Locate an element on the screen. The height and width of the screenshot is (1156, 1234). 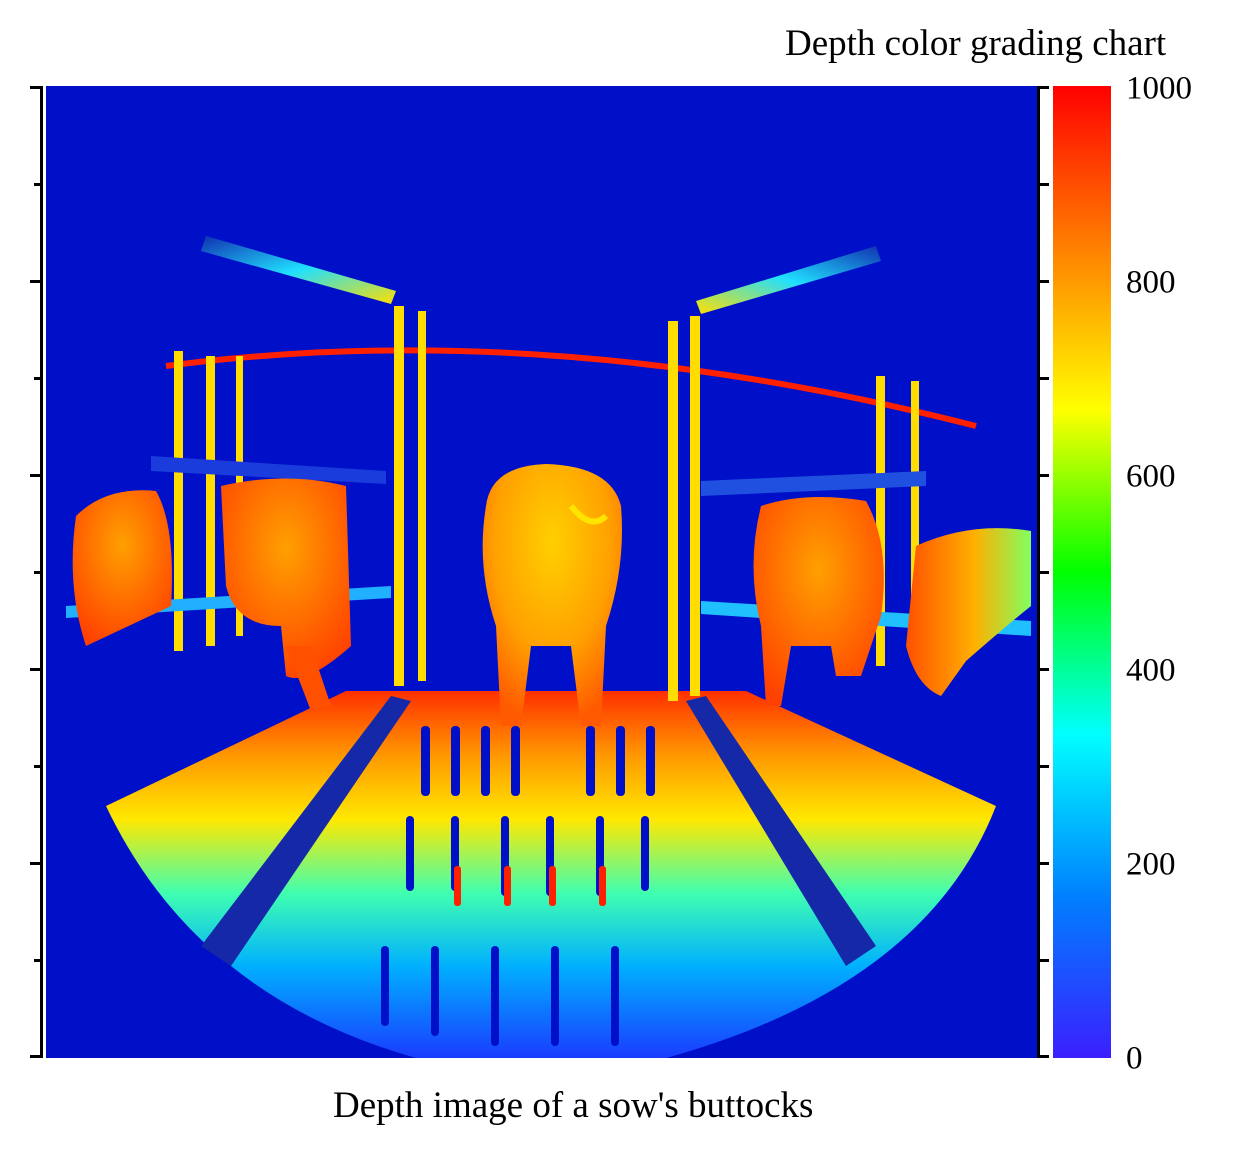
colorbar-label-0: 0 is located at coordinates (1134, 1058).